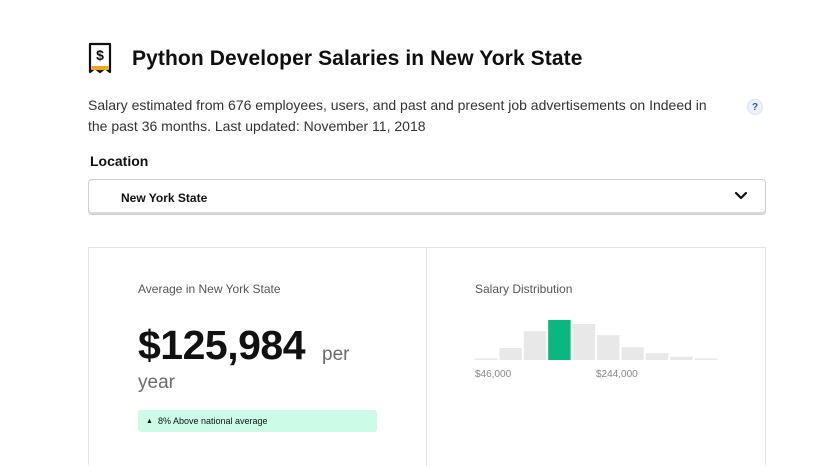 This screenshot has width=814, height=466. What do you see at coordinates (559, 340) in the screenshot?
I see `distribution-bar-current` at bounding box center [559, 340].